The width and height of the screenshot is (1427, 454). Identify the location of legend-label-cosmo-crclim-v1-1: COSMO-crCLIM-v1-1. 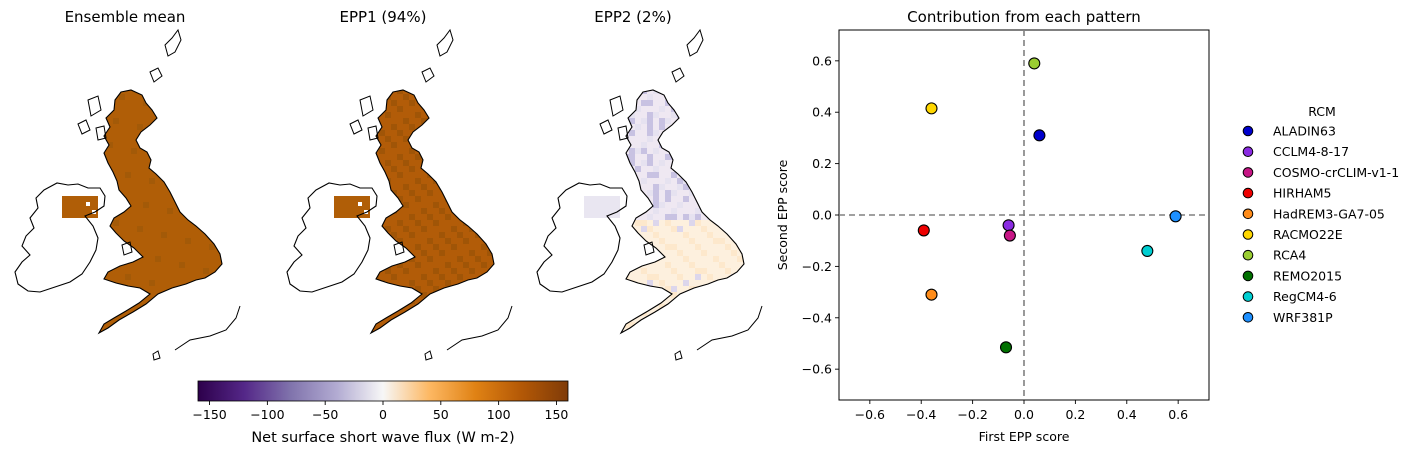
(1336, 172).